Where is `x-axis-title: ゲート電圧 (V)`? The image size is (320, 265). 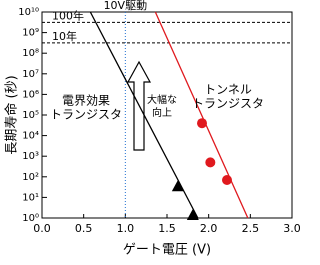
x-axis-title: ゲート電圧 (V) is located at coordinates (167, 250).